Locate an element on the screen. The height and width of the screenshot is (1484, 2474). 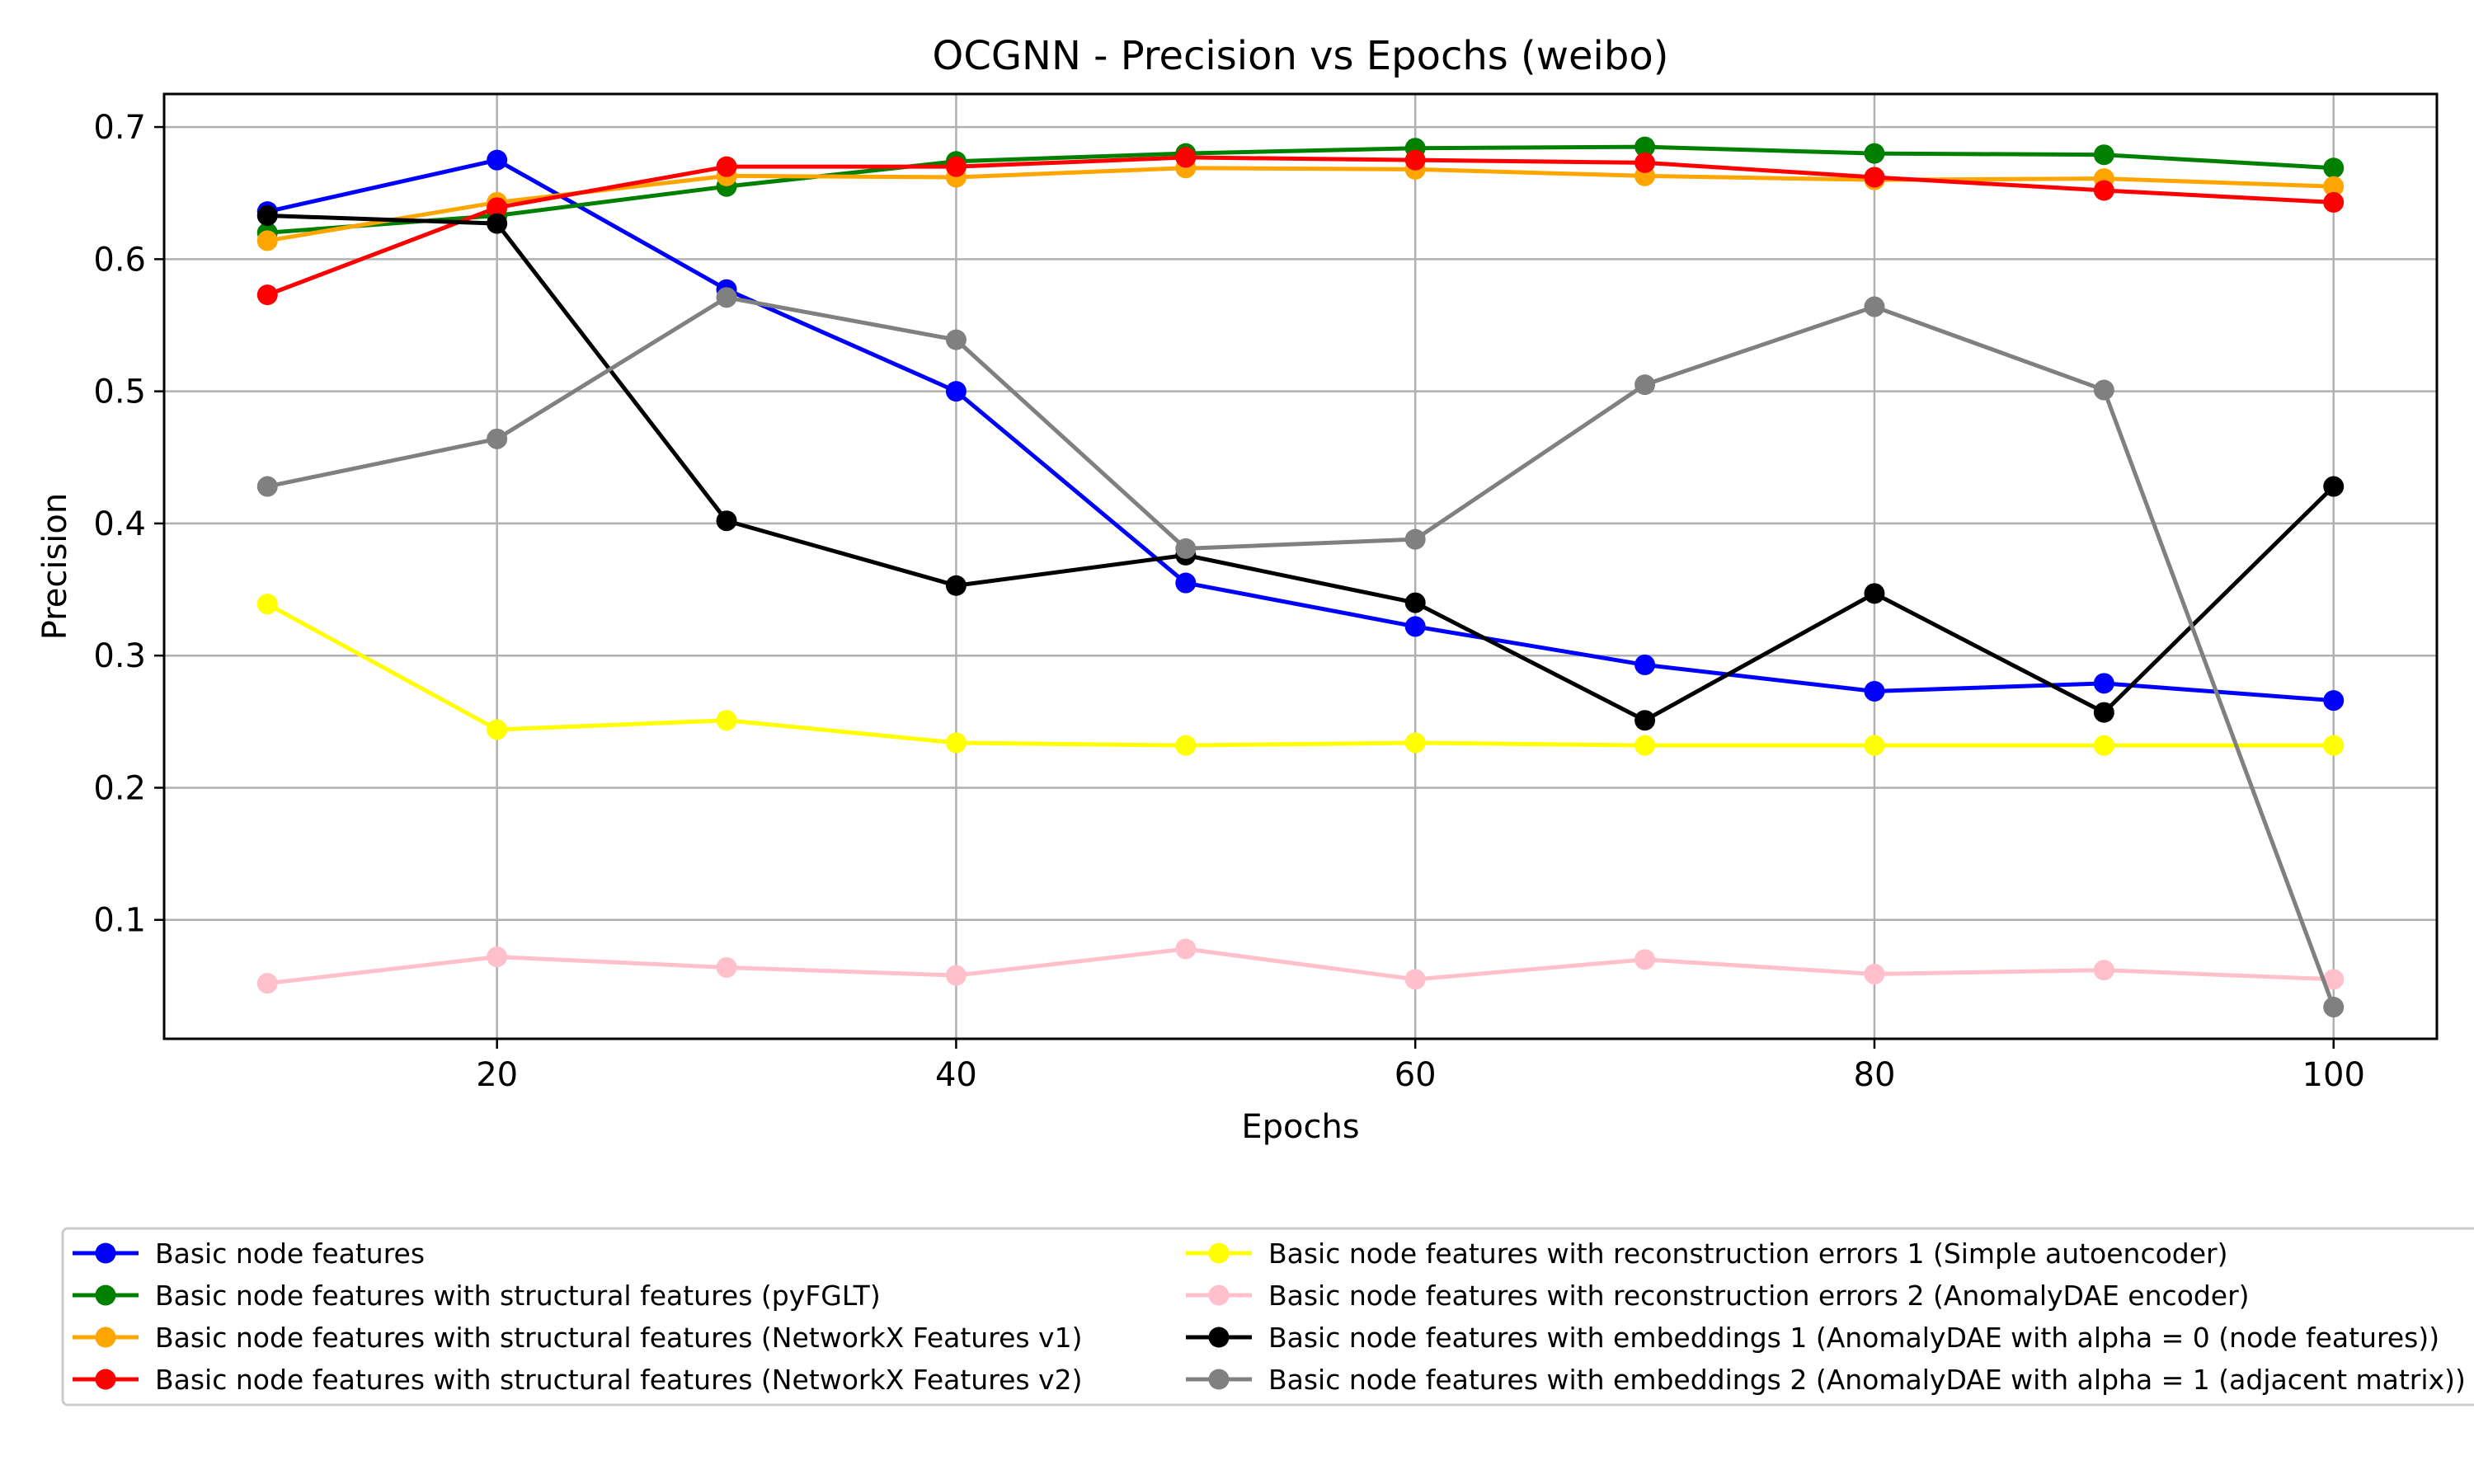
y-tick-label: 0.1 is located at coordinates (119, 921).